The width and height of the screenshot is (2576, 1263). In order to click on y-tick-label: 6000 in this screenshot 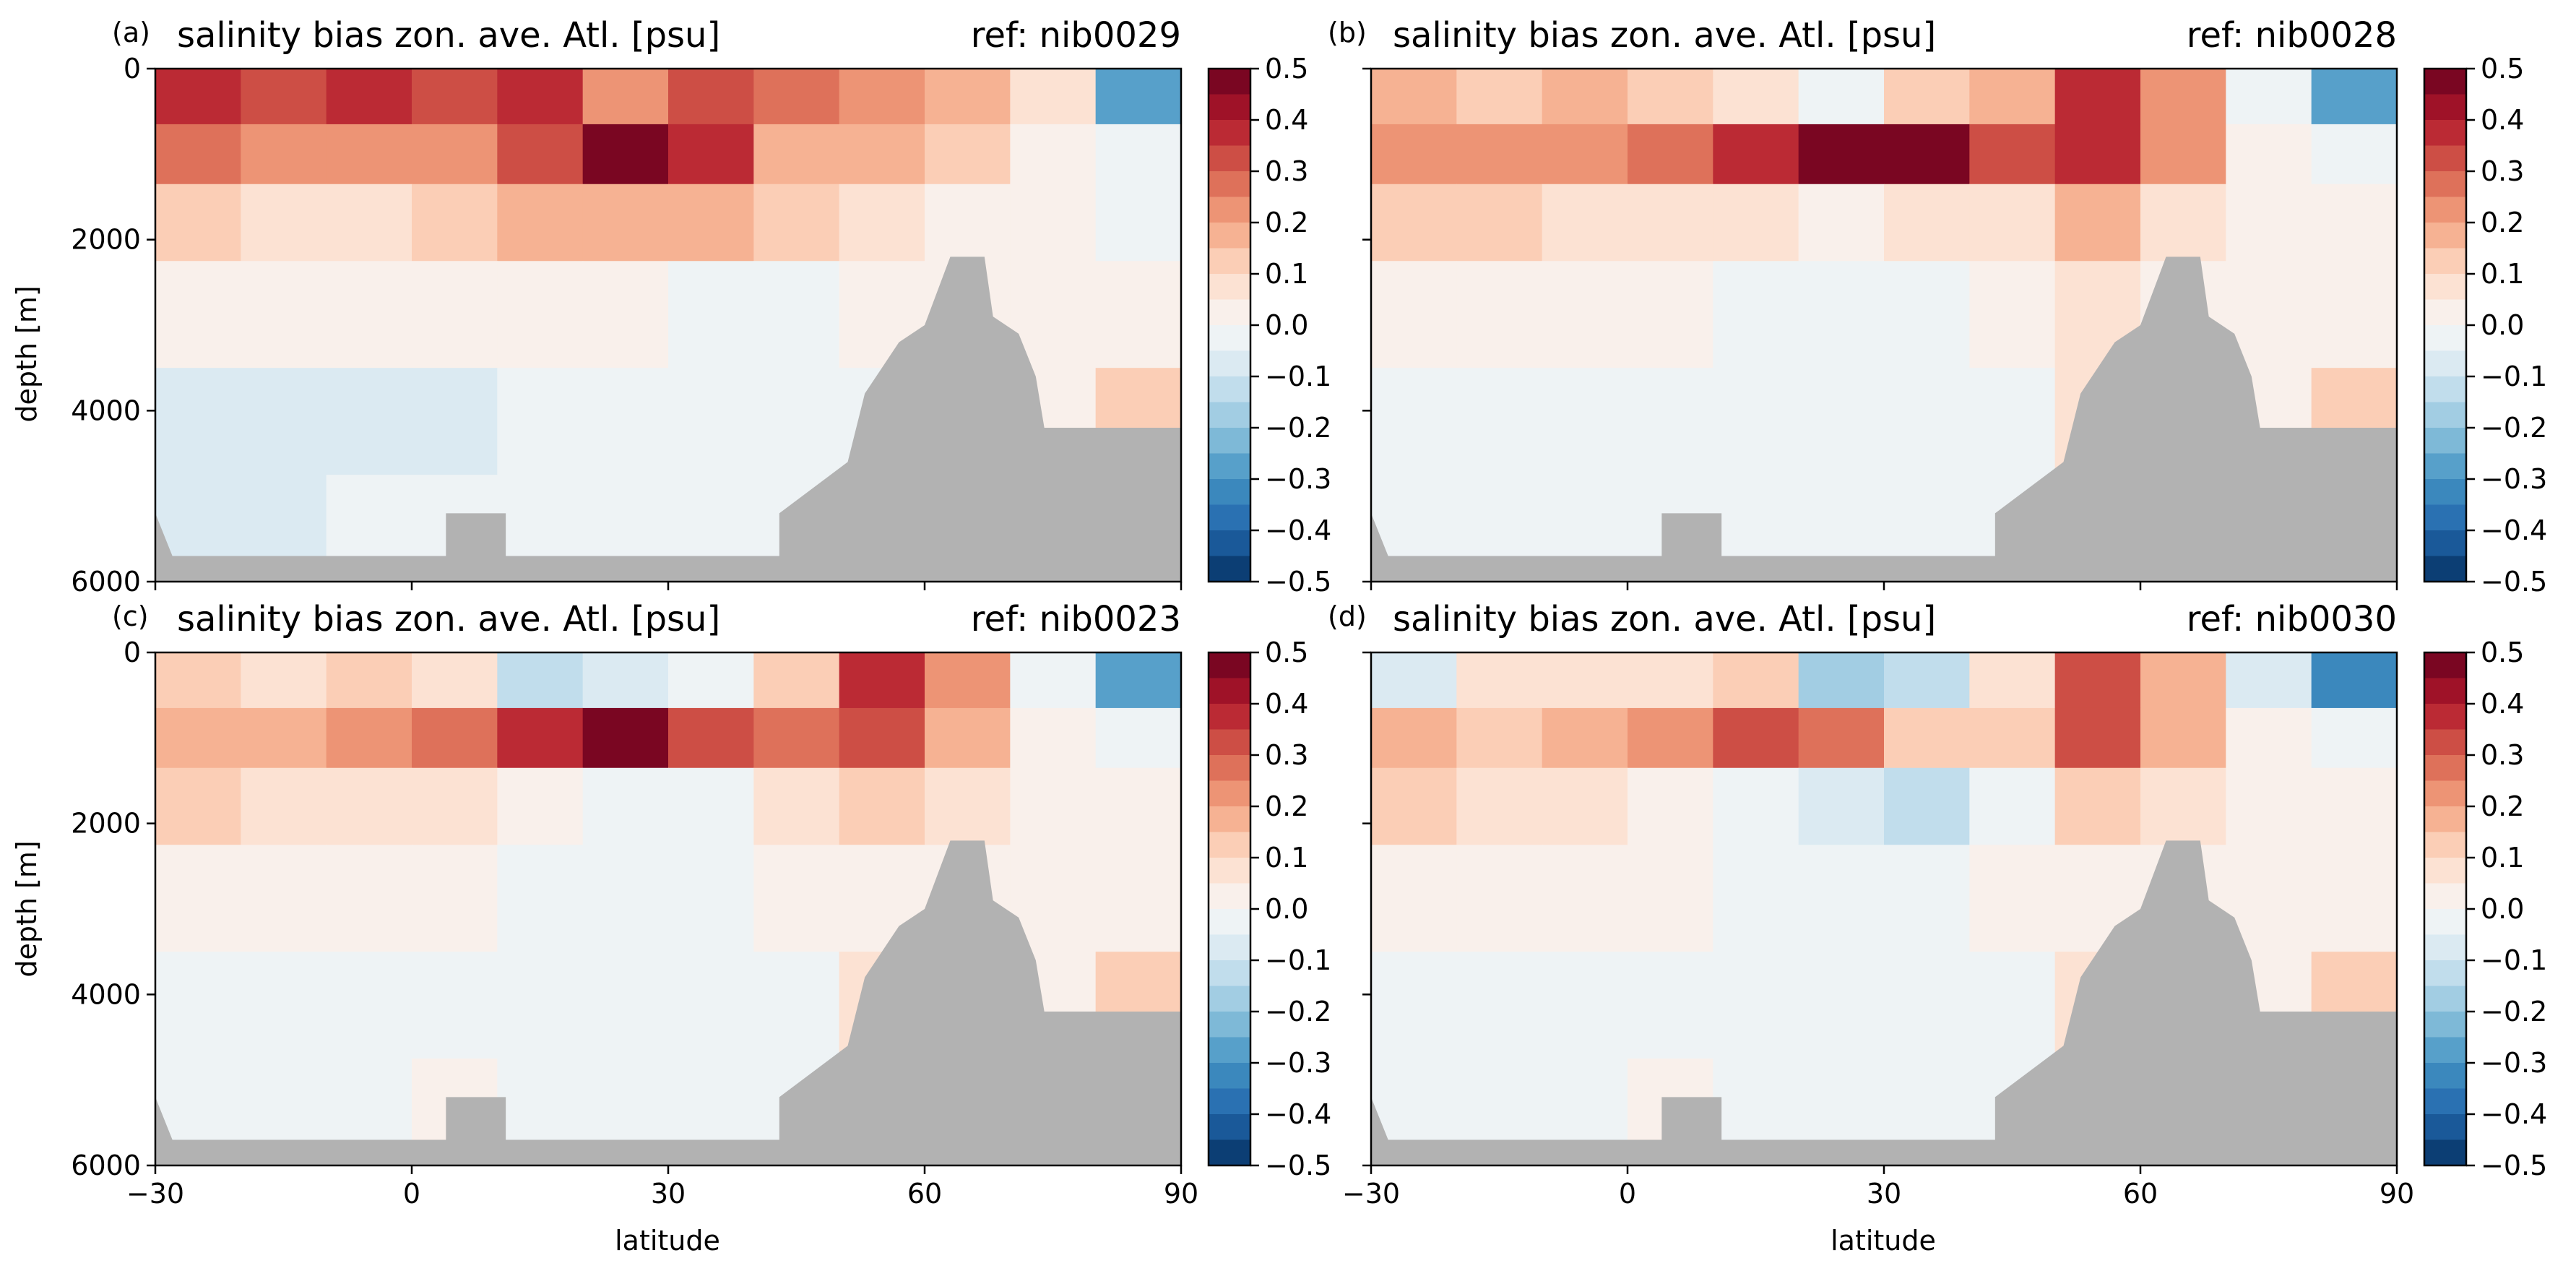, I will do `click(106, 582)`.